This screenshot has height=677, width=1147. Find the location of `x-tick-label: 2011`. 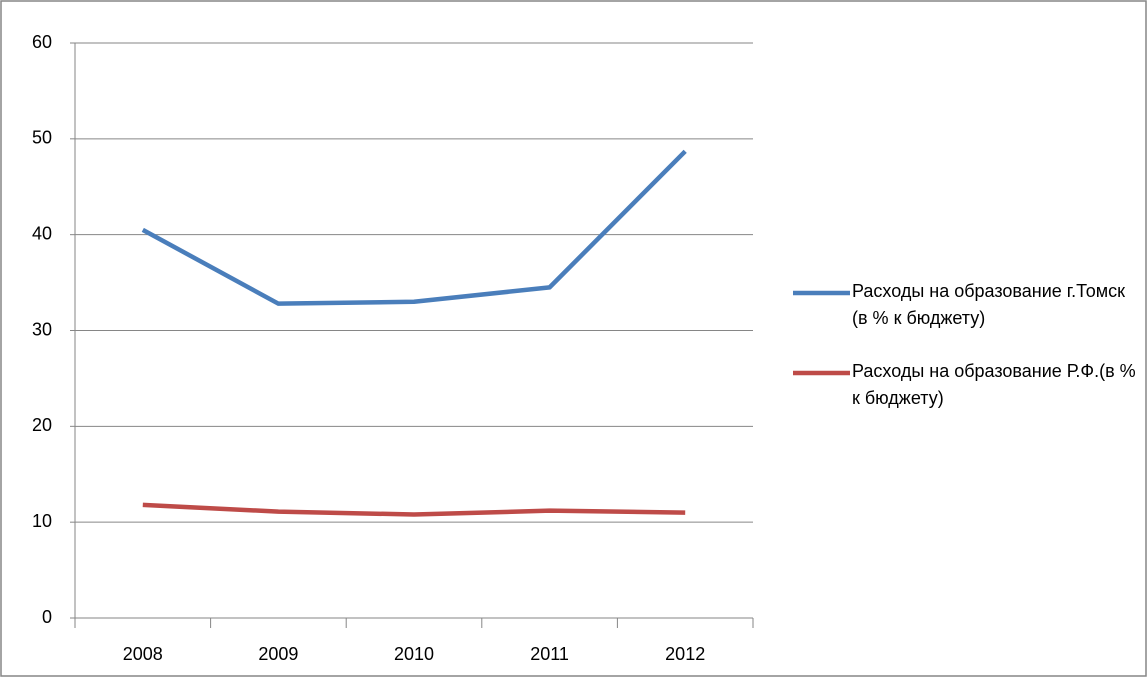

x-tick-label: 2011 is located at coordinates (549, 654).